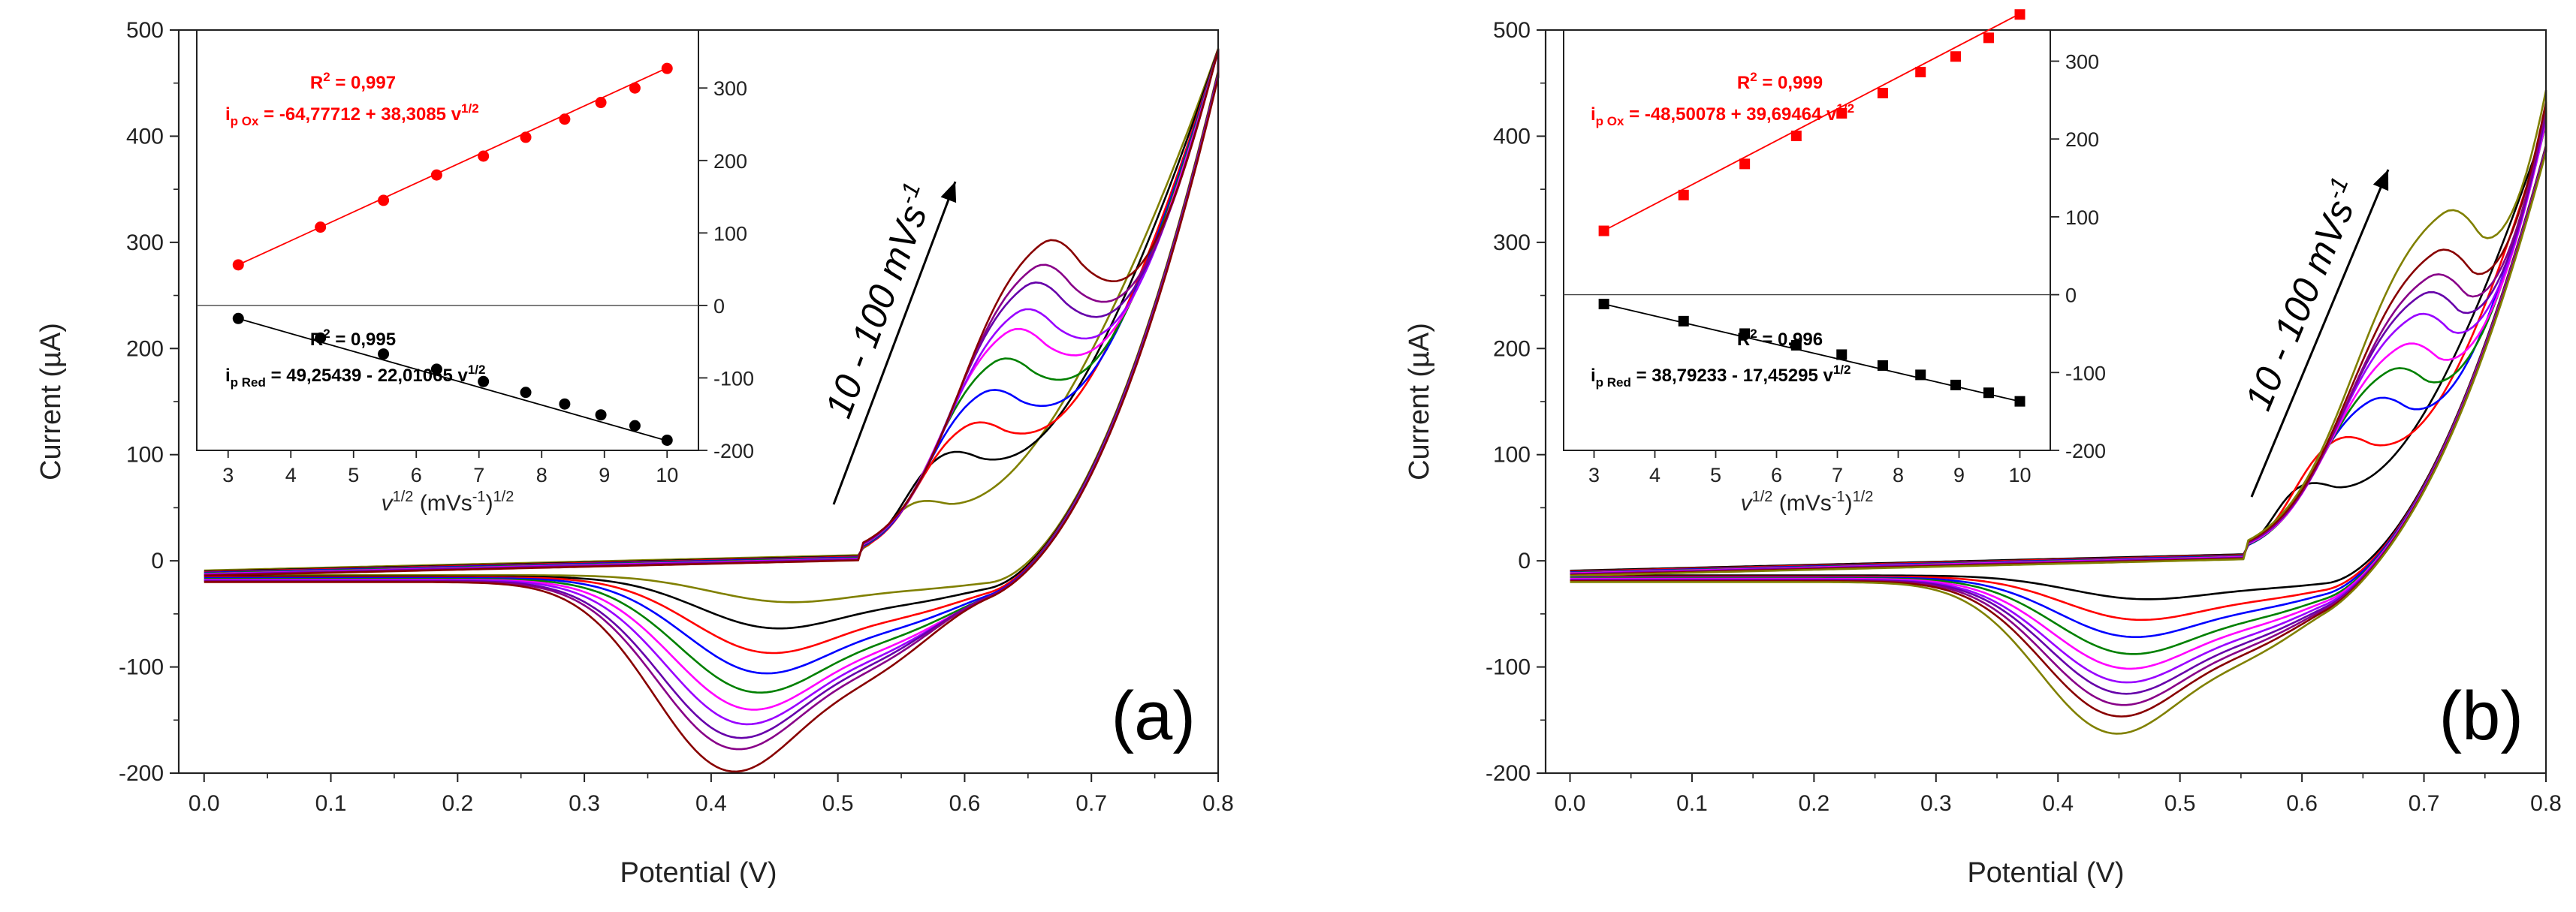  I want to click on inset-x-ticks: 3 4 5 6 7 8 9 10, so click(1810, 468).